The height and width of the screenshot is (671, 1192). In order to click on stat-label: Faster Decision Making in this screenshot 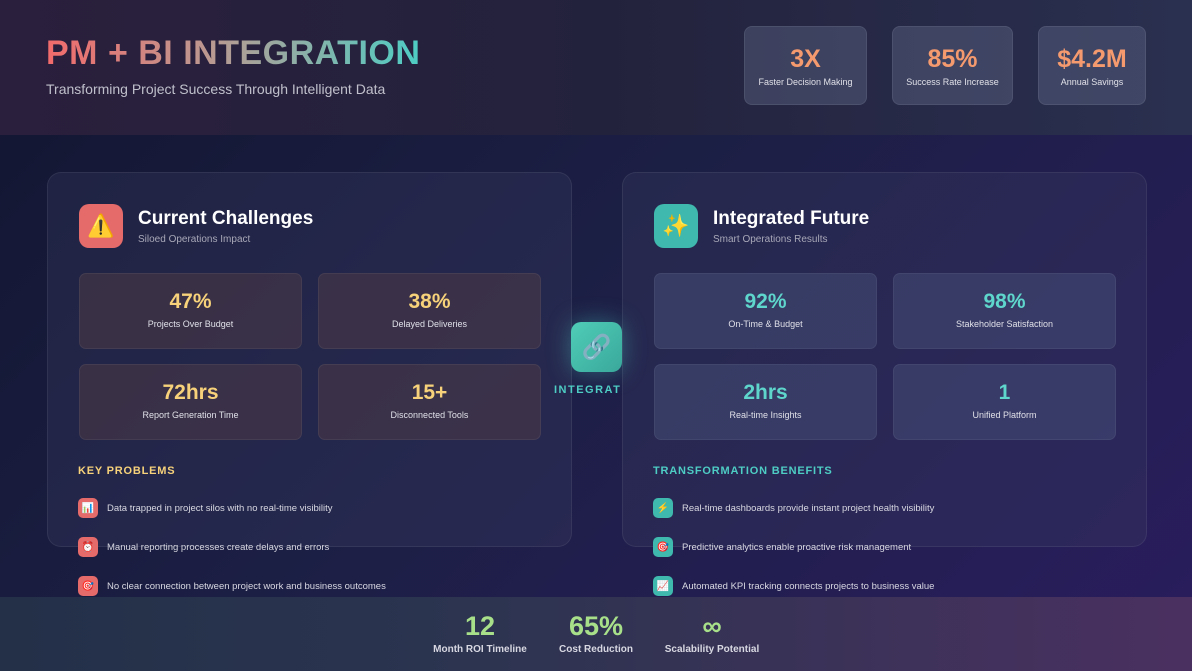, I will do `click(805, 82)`.